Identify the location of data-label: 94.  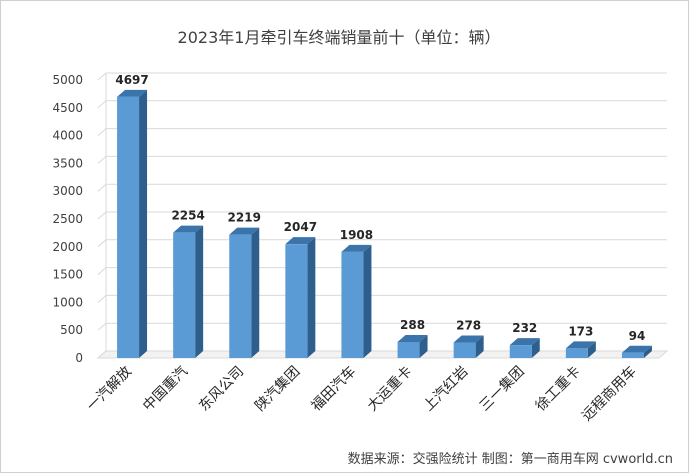
(637, 336).